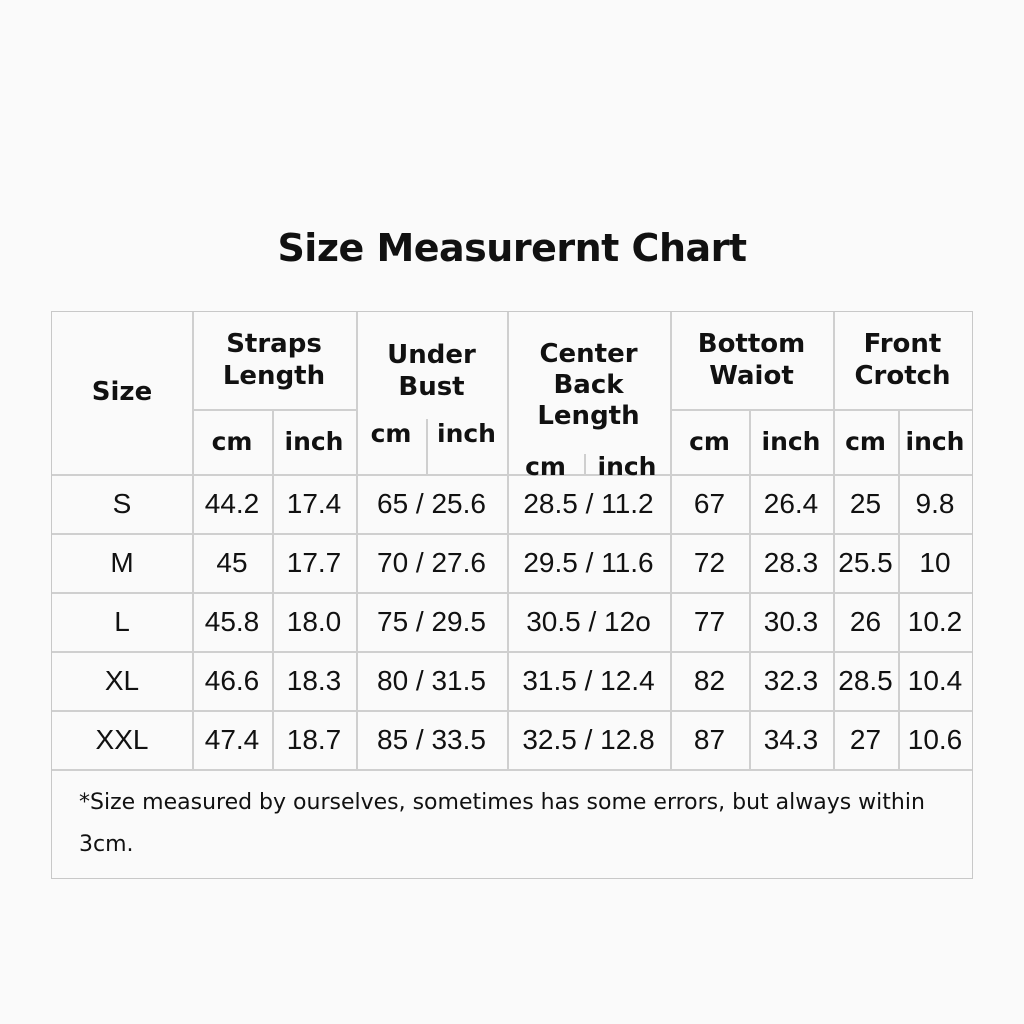 This screenshot has width=1024, height=1024. What do you see at coordinates (865, 739) in the screenshot?
I see `cell-crotch-cm: 27` at bounding box center [865, 739].